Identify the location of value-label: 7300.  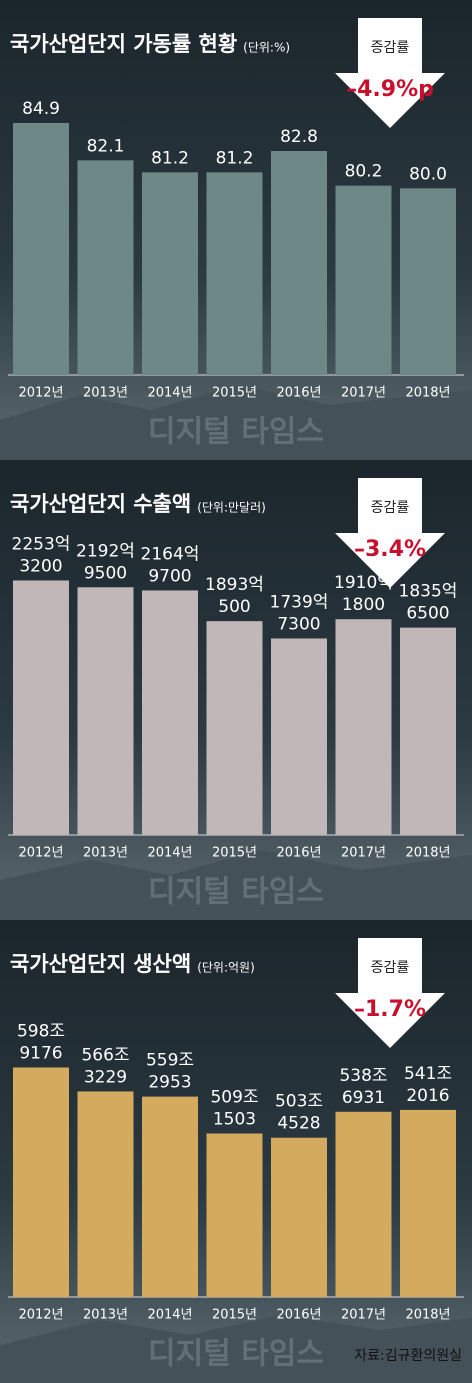
(298, 624).